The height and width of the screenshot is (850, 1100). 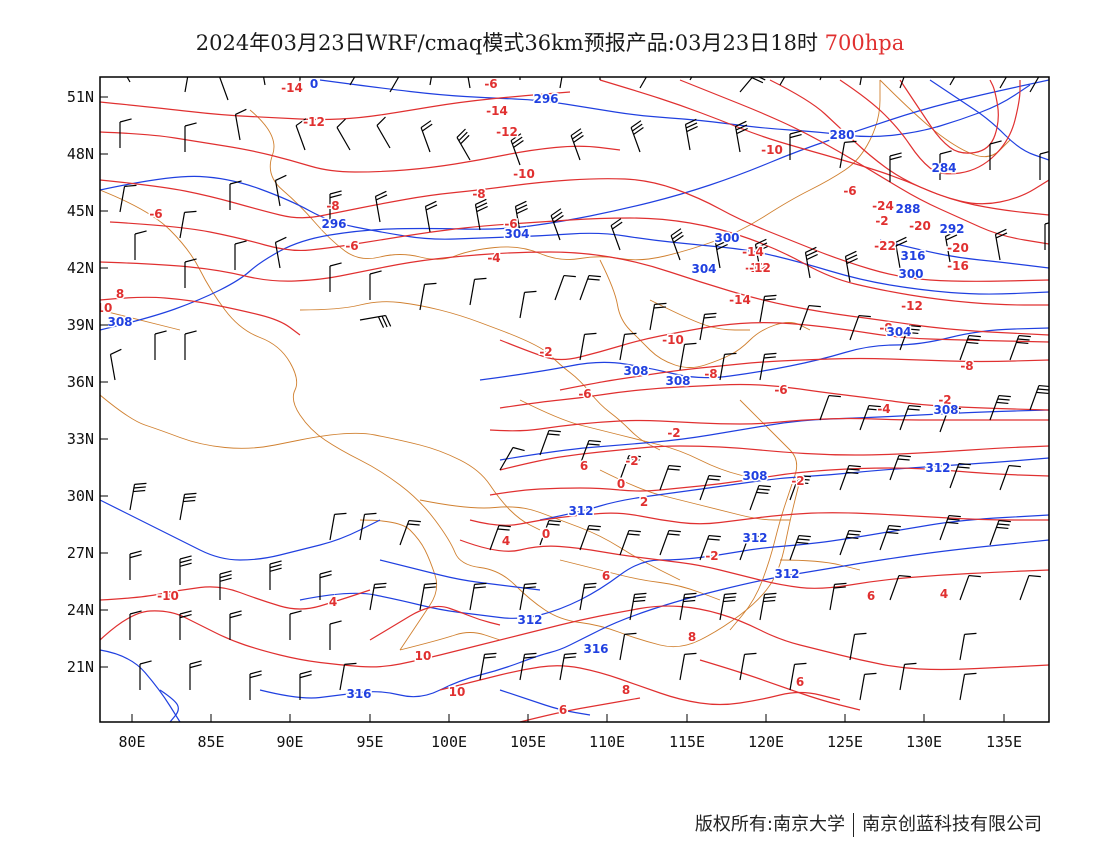 I want to click on temperature-label: 6, so click(x=563, y=710).